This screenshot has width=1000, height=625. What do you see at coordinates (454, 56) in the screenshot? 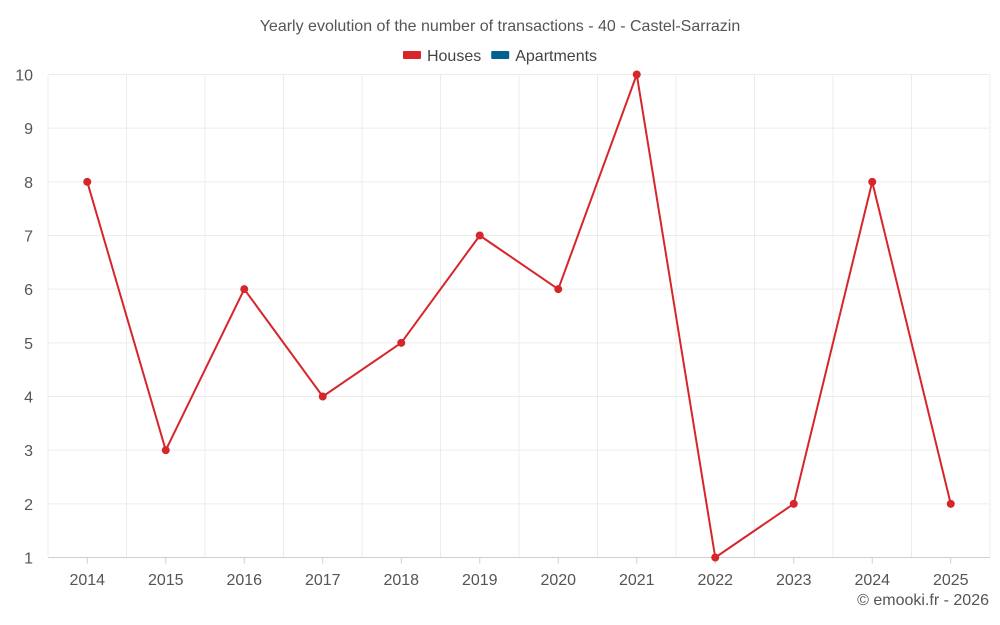
I see `legend-label-houses: Houses` at bounding box center [454, 56].